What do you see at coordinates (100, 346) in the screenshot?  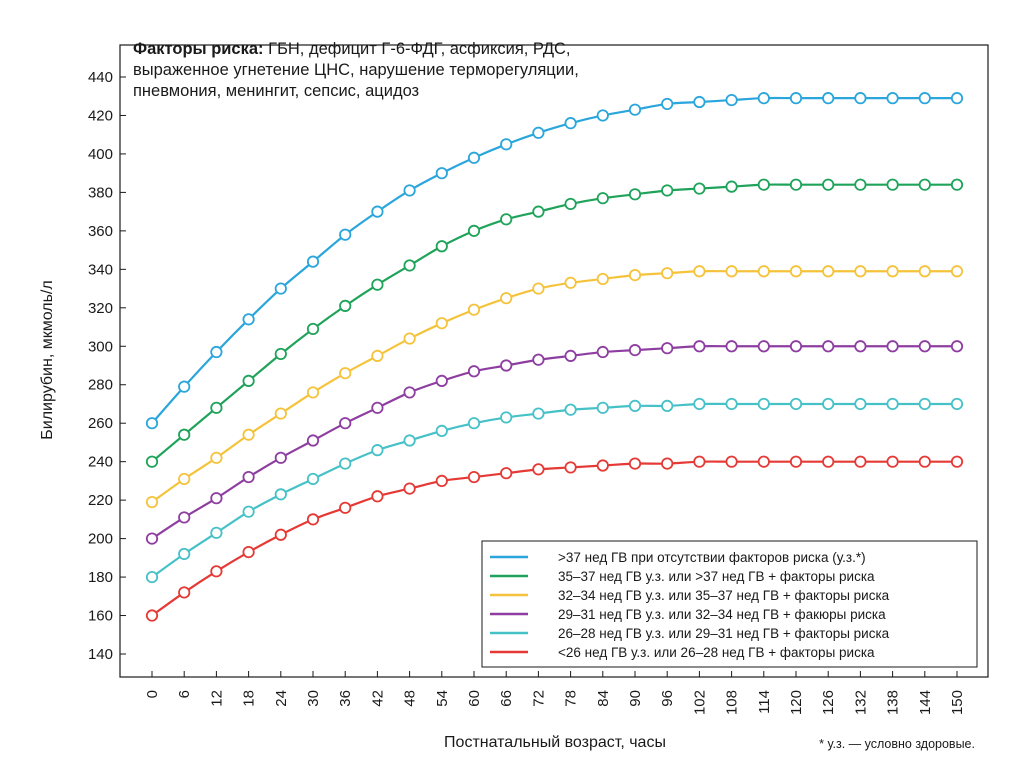 I see `y-tick-label: 300` at bounding box center [100, 346].